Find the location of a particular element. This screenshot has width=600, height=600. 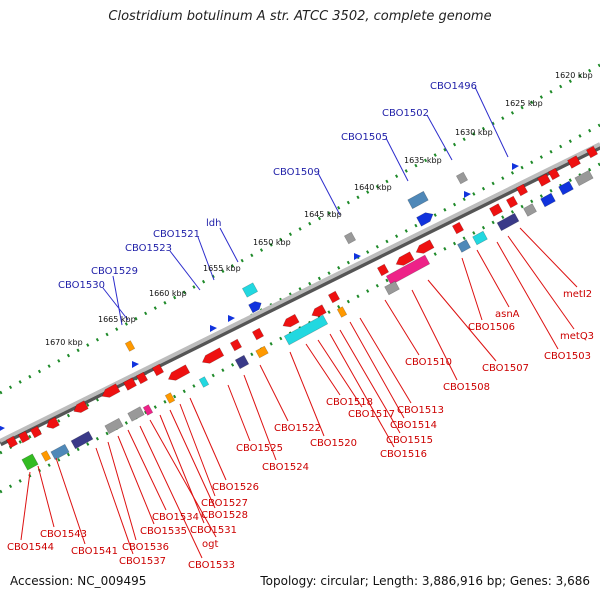

kbp-tick-label: 1655 kbp is located at coordinates (222, 268).